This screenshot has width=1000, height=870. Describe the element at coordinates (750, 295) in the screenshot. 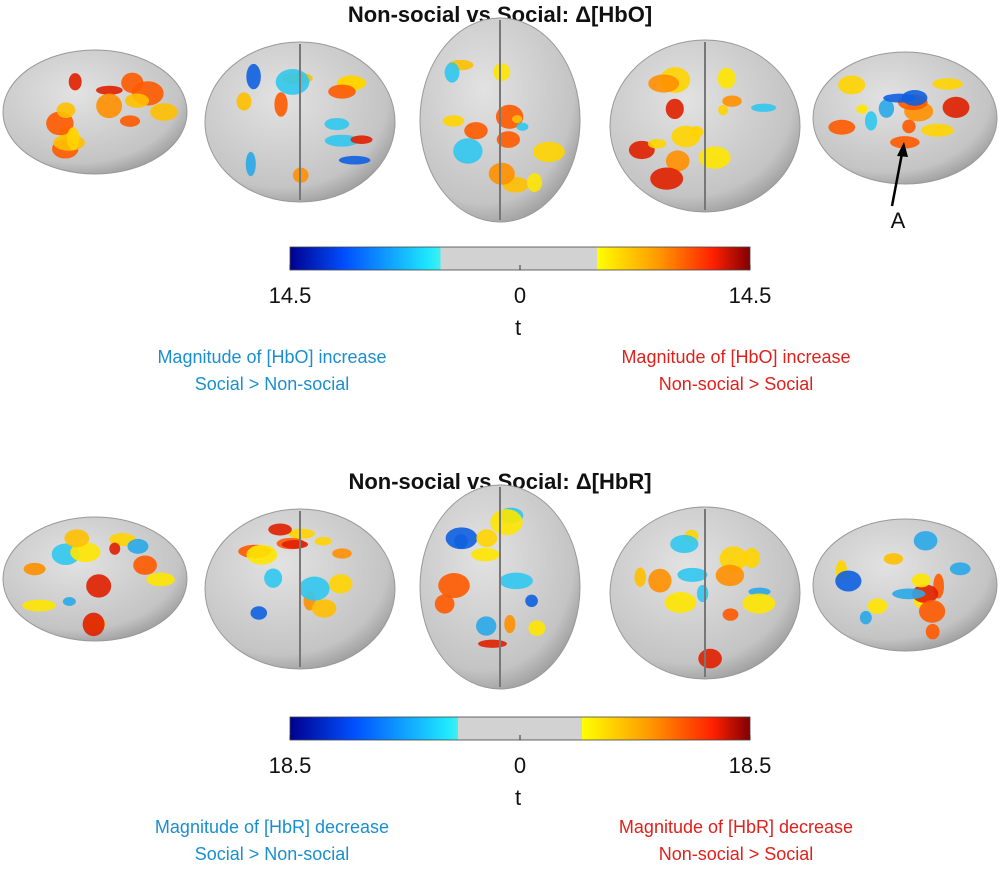

I see `colorbar-tick-label: 14.5` at that location.